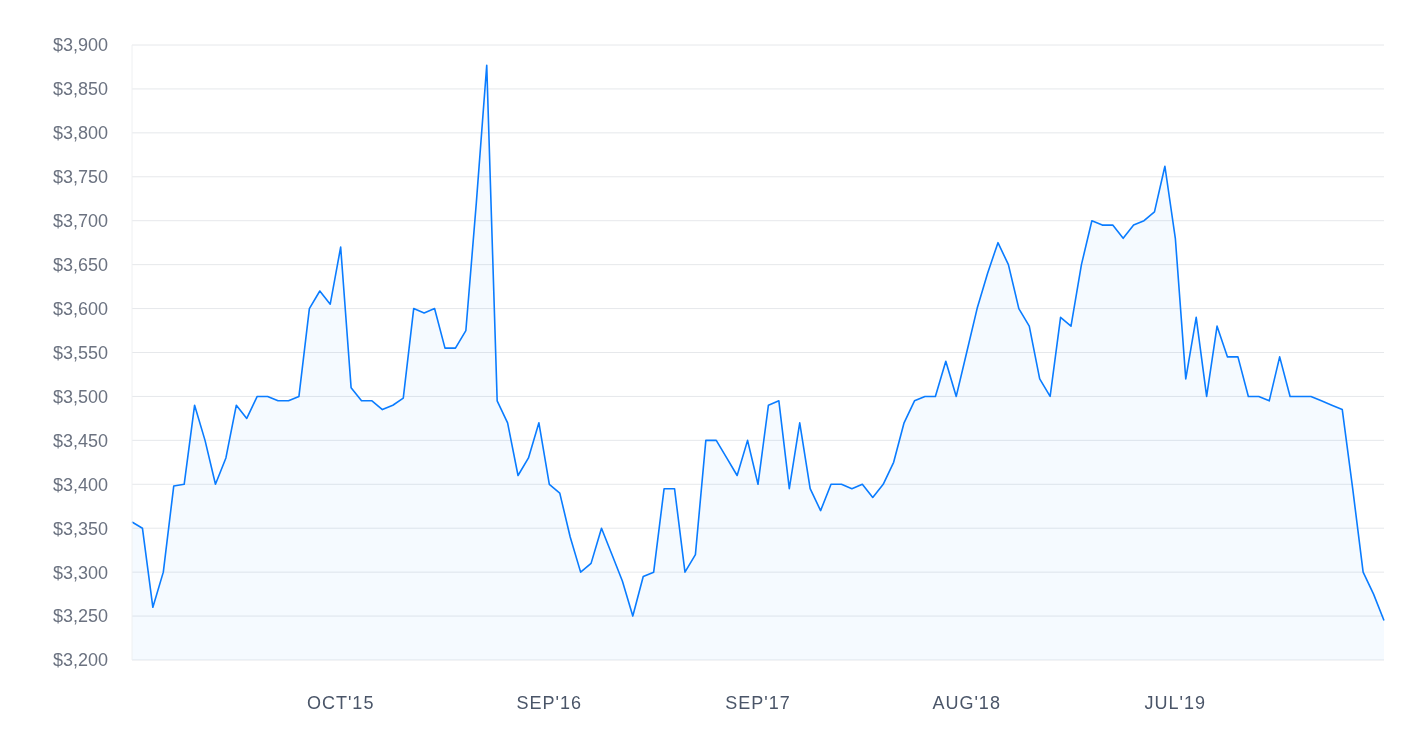 The image size is (1416, 734). What do you see at coordinates (80, 265) in the screenshot?
I see `y-tick-label: $3,650` at bounding box center [80, 265].